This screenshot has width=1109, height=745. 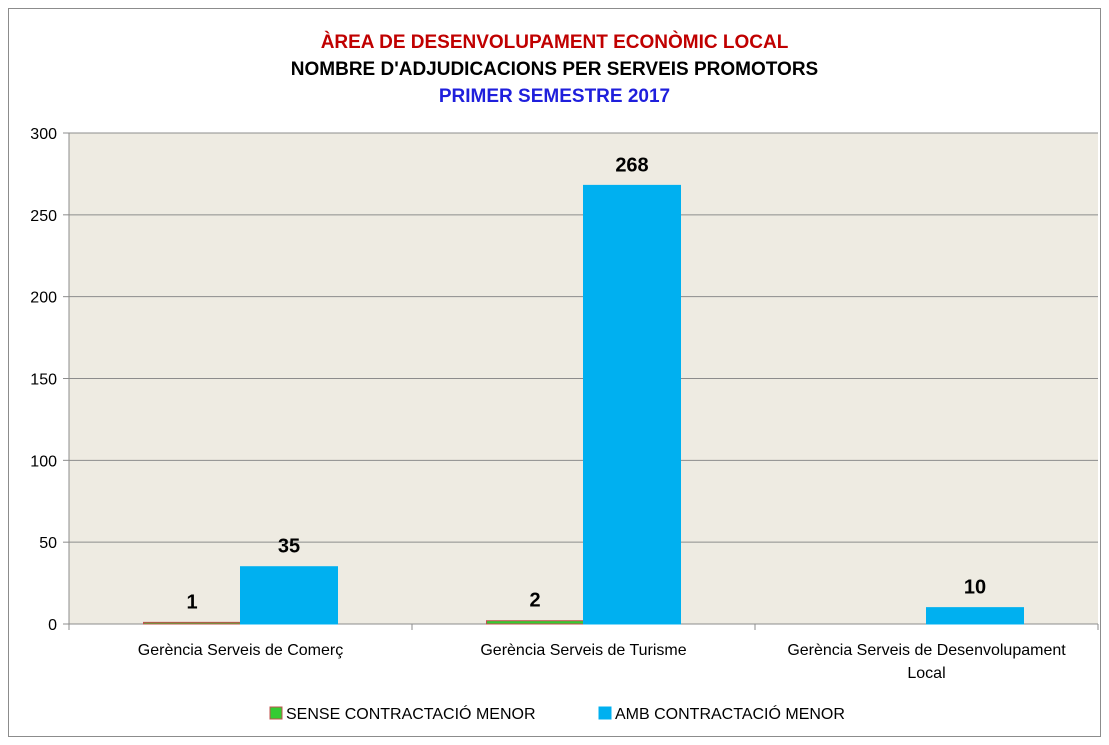 I want to click on data-label: 10, so click(x=975, y=588).